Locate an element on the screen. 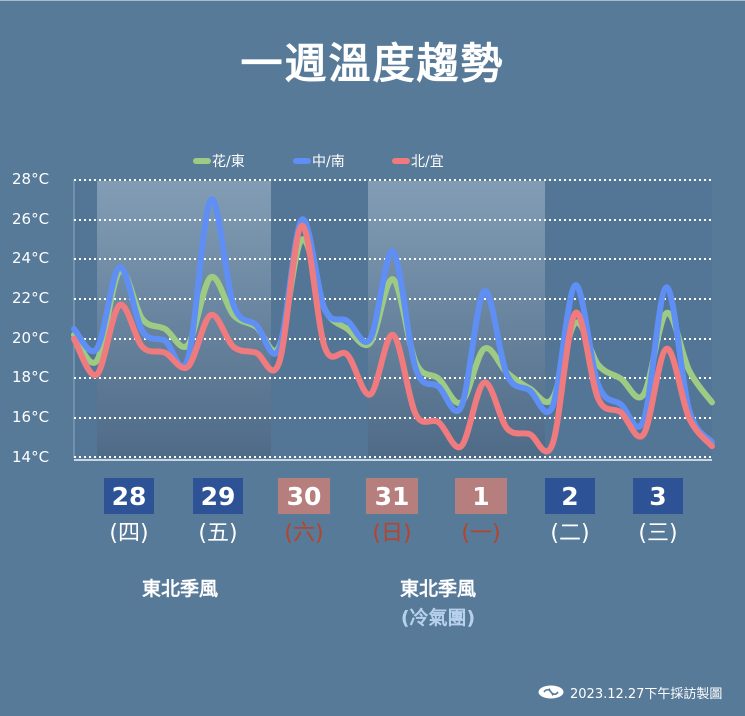  weekday-label: (一) is located at coordinates (481, 533).